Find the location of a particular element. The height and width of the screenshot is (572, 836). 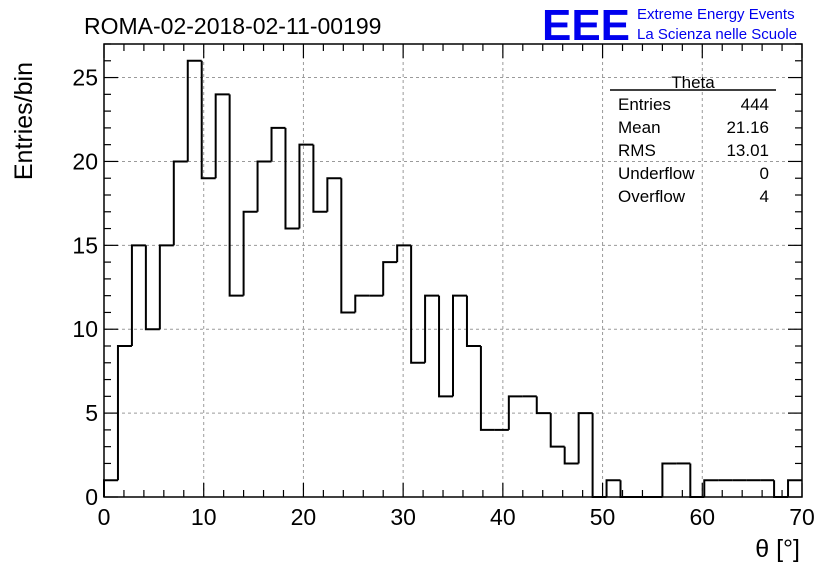

stats-title: Theta is located at coordinates (693, 82).